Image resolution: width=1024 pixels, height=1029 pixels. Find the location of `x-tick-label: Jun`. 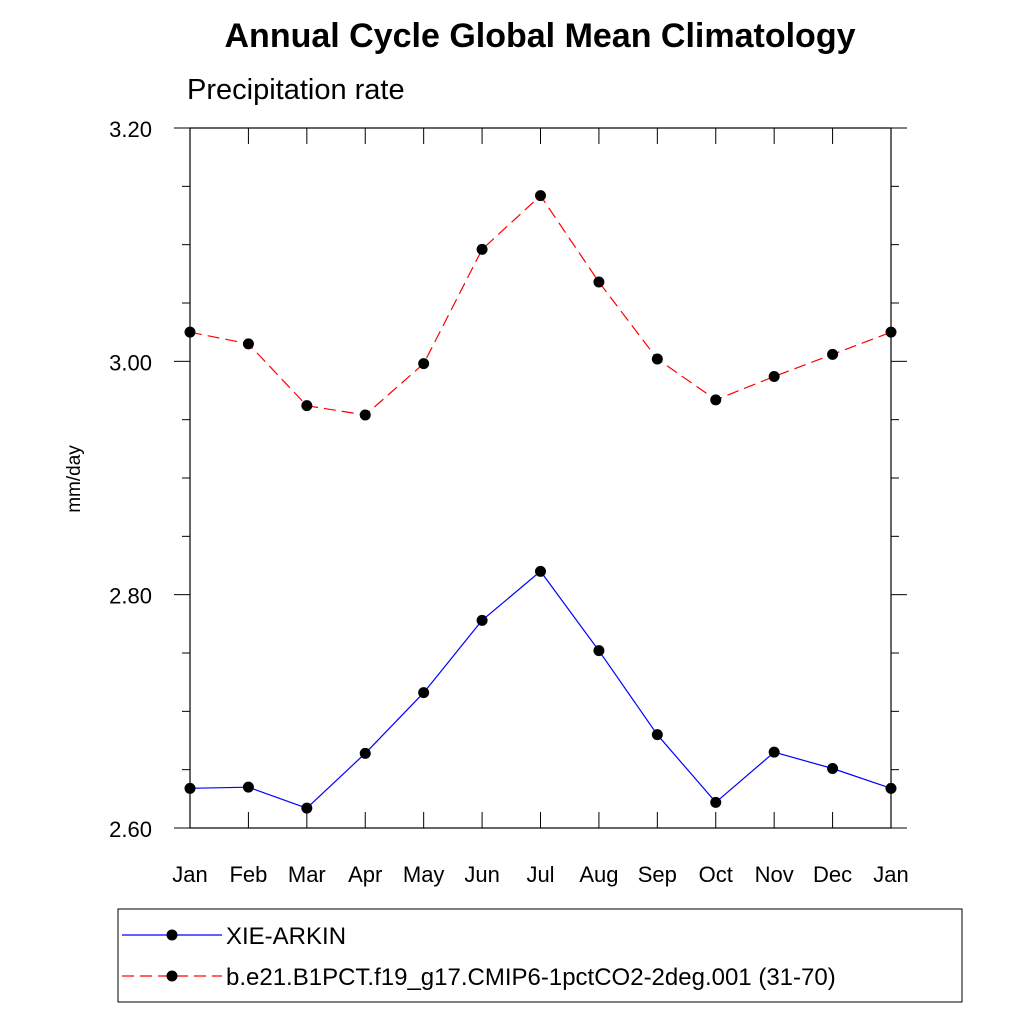

x-tick-label: Jun is located at coordinates (481, 874).